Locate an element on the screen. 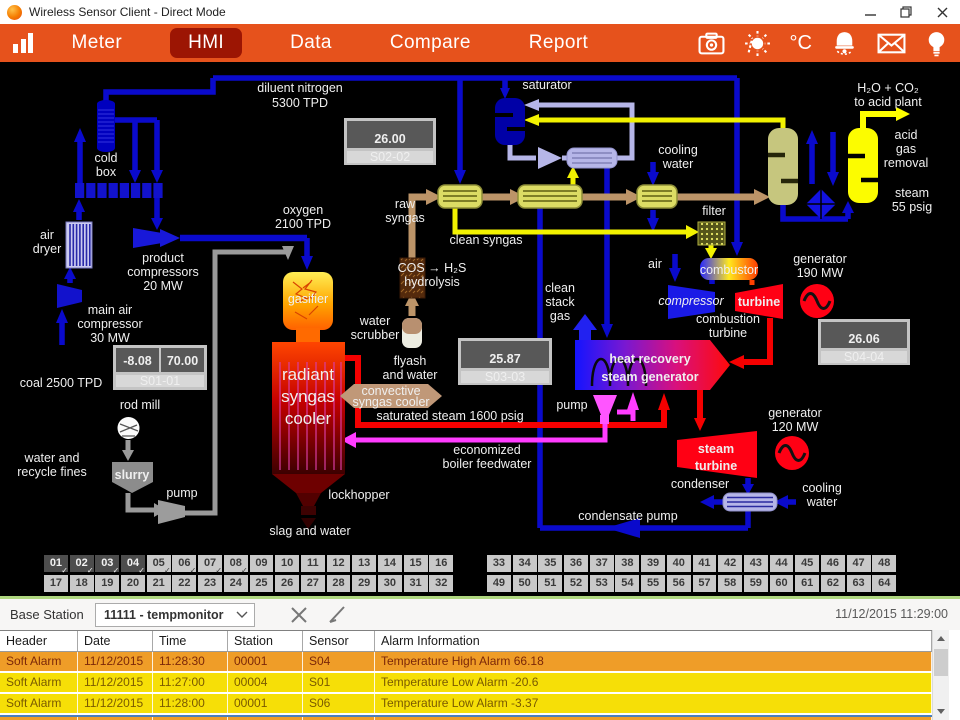  vertical-scrollbar is located at coordinates (940, 675).